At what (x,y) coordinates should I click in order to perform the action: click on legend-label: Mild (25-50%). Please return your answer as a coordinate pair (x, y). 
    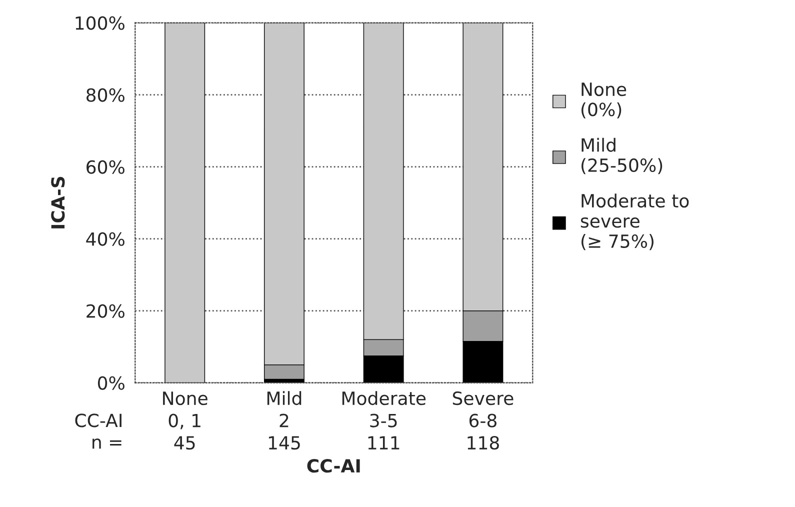
    Looking at the image, I should click on (622, 156).